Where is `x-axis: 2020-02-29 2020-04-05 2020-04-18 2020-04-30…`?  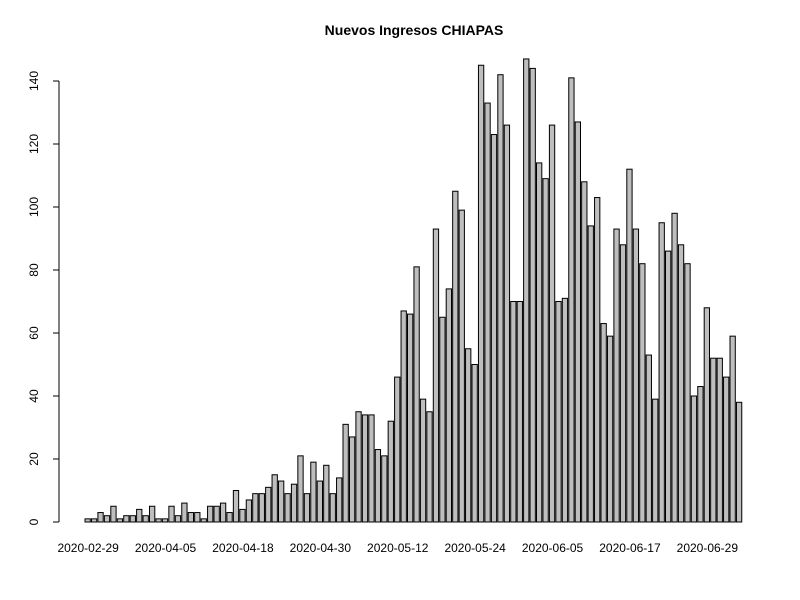 x-axis: 2020-02-29 2020-04-05 2020-04-18 2020-04-30… is located at coordinates (397, 548).